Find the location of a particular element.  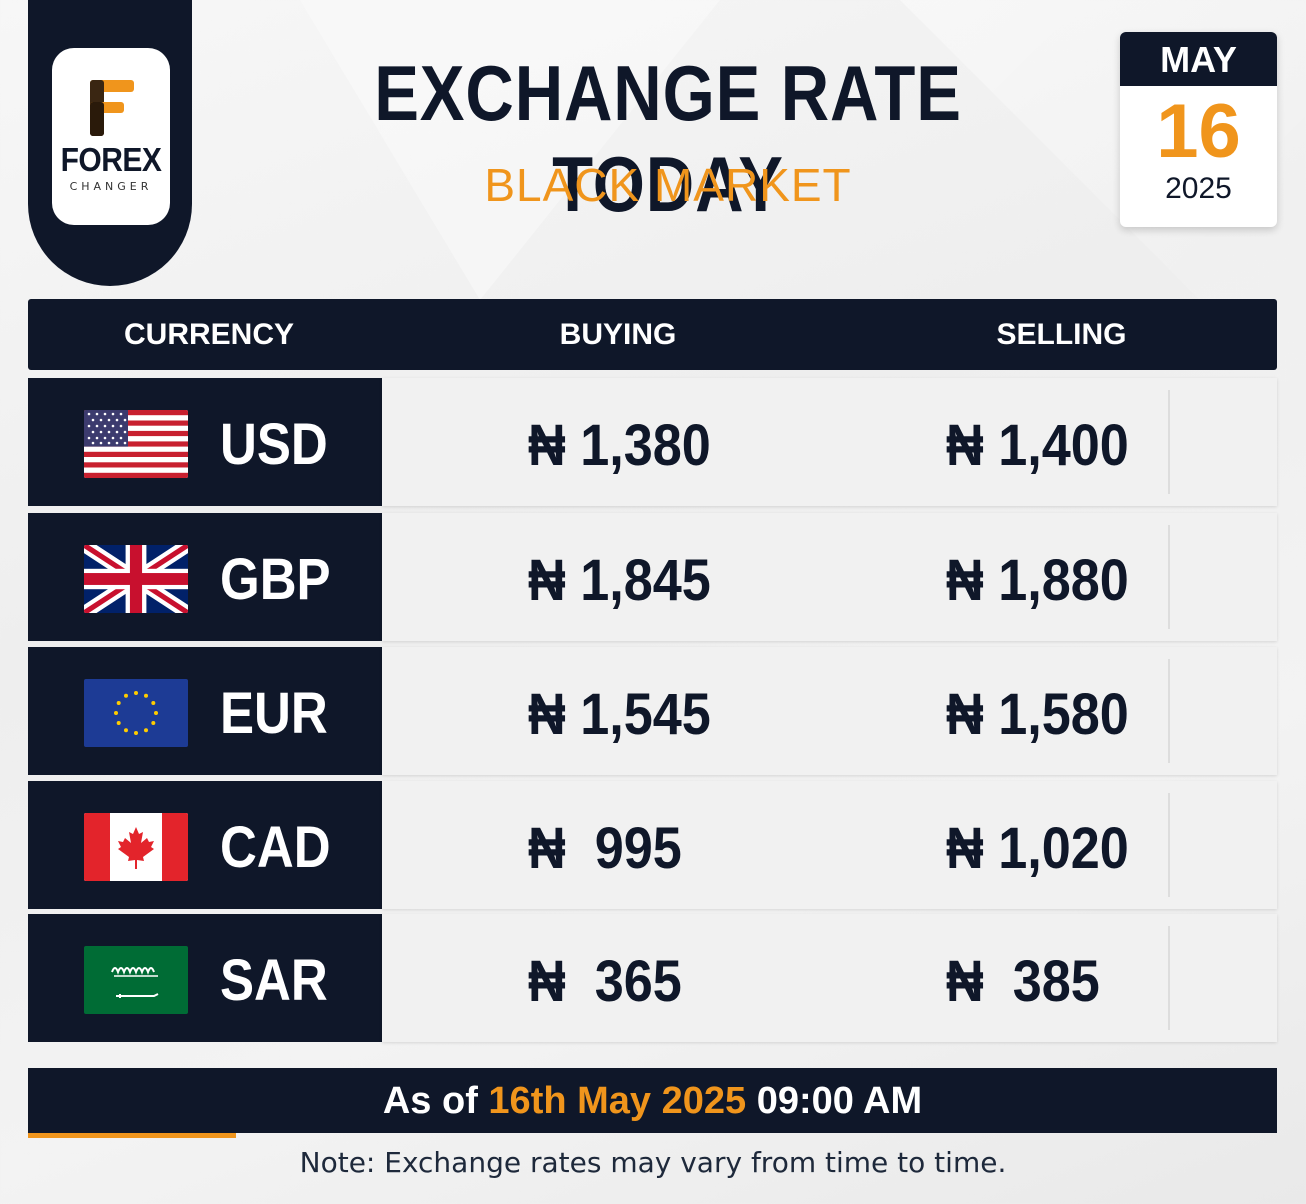

table-header: CURRENCY BUYING SELLING is located at coordinates (652, 334).